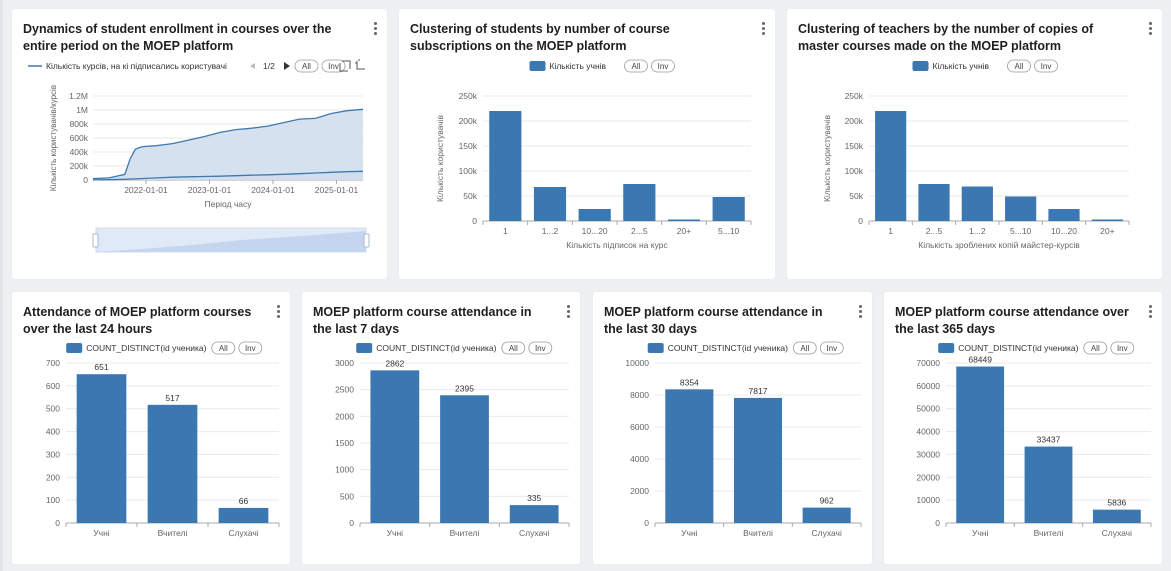  Describe the element at coordinates (360, 64) in the screenshot. I see `zoom-reset-icon` at that location.